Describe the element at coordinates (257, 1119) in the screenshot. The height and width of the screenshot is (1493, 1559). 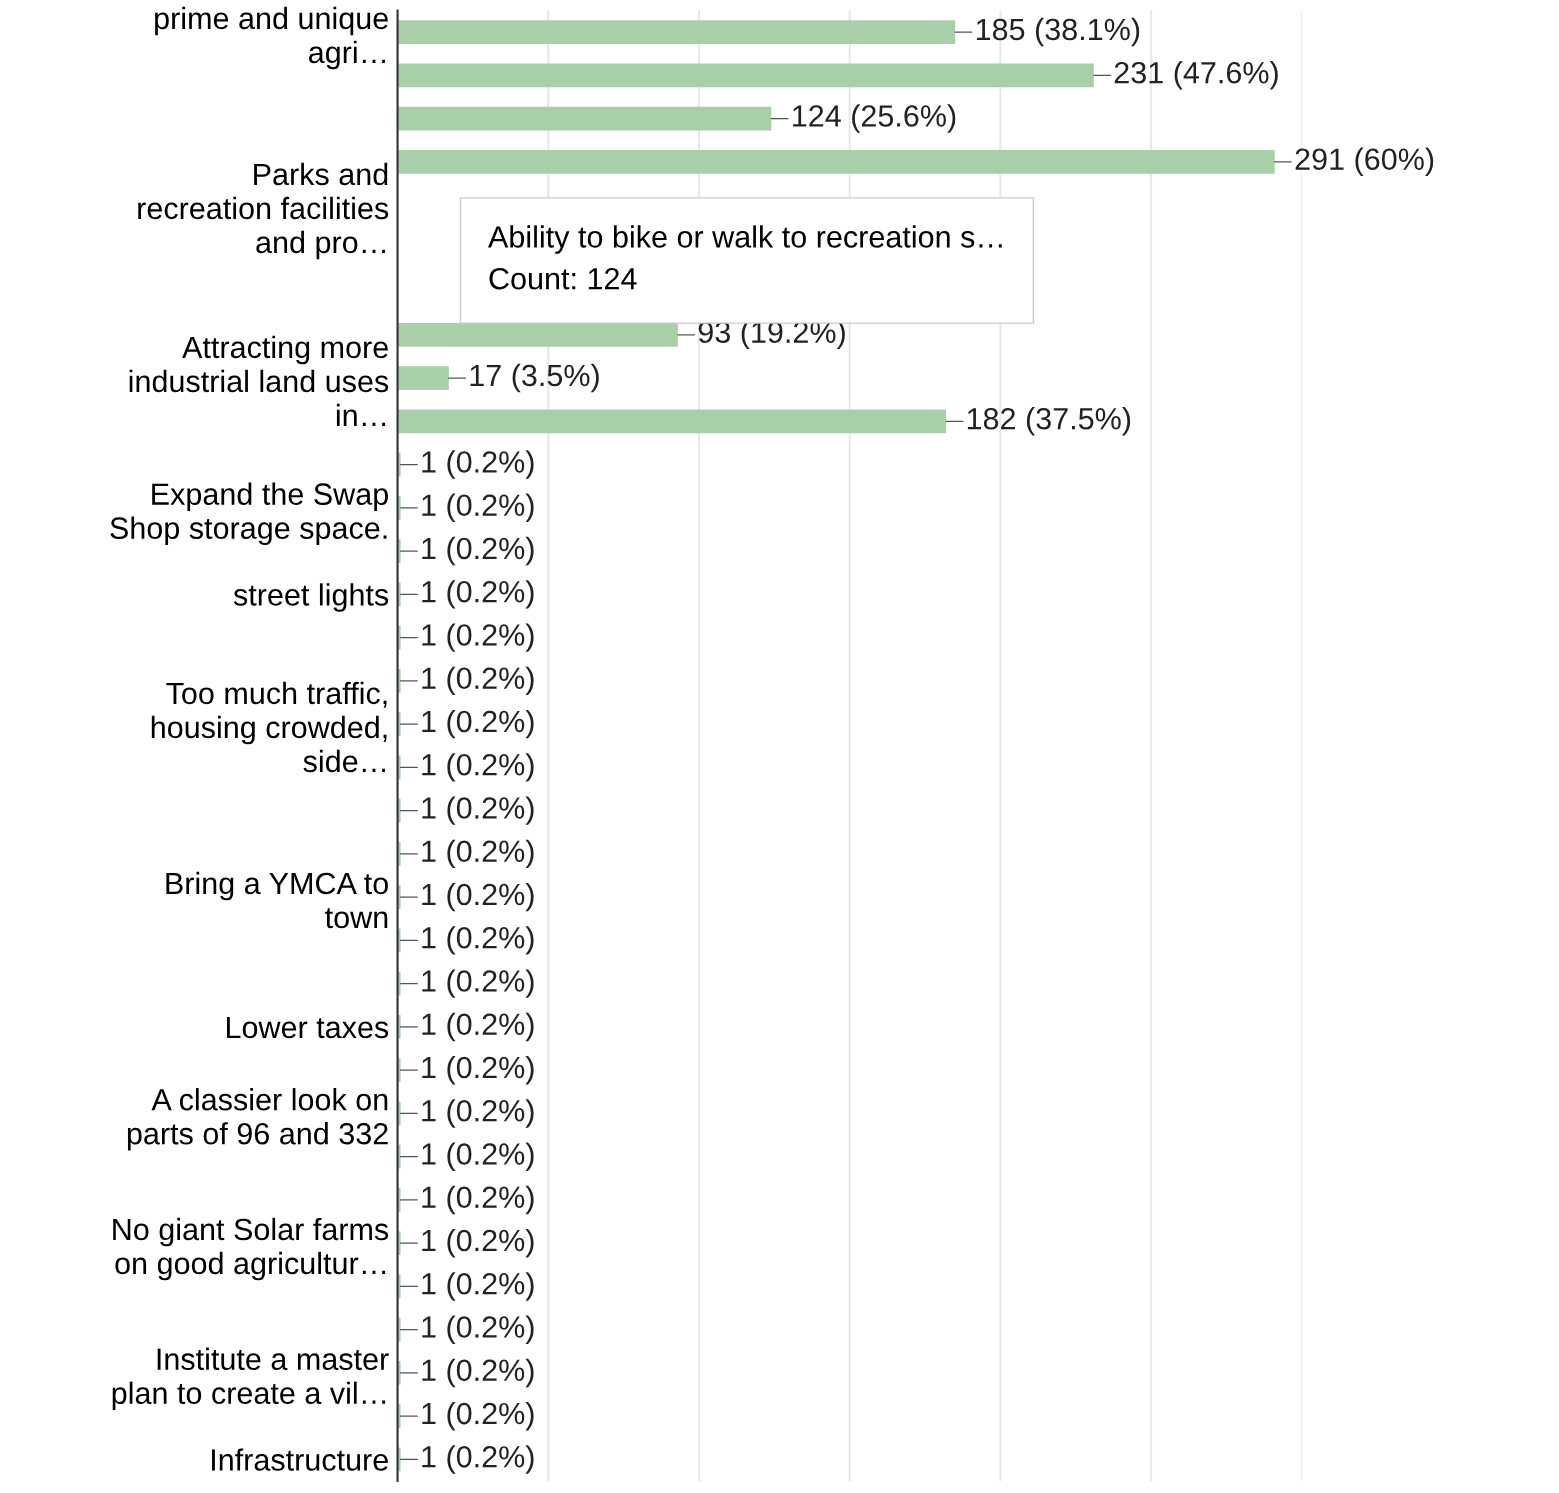
I see `y-tick-label: A classier look on parts of 96 and 332` at that location.